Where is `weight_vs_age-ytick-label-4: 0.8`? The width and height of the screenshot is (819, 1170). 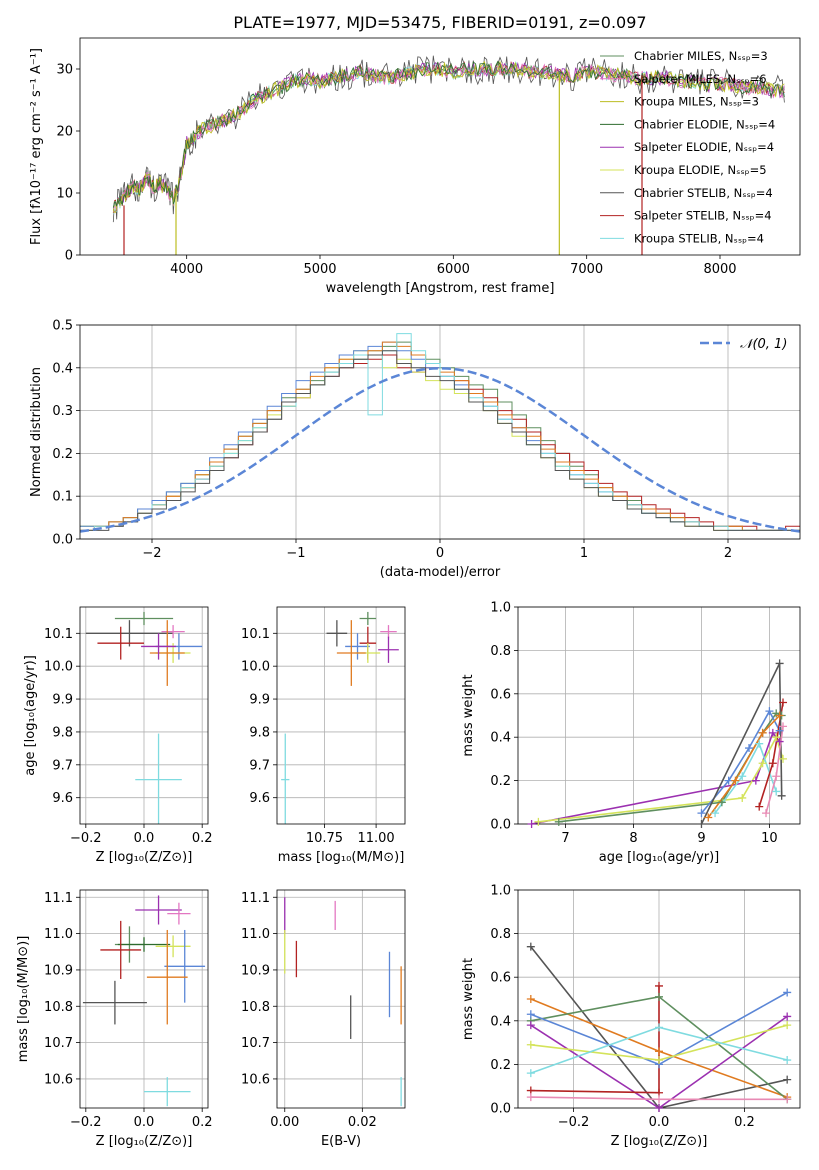
weight_vs_age-ytick-label-4: 0.8 is located at coordinates (500, 651).